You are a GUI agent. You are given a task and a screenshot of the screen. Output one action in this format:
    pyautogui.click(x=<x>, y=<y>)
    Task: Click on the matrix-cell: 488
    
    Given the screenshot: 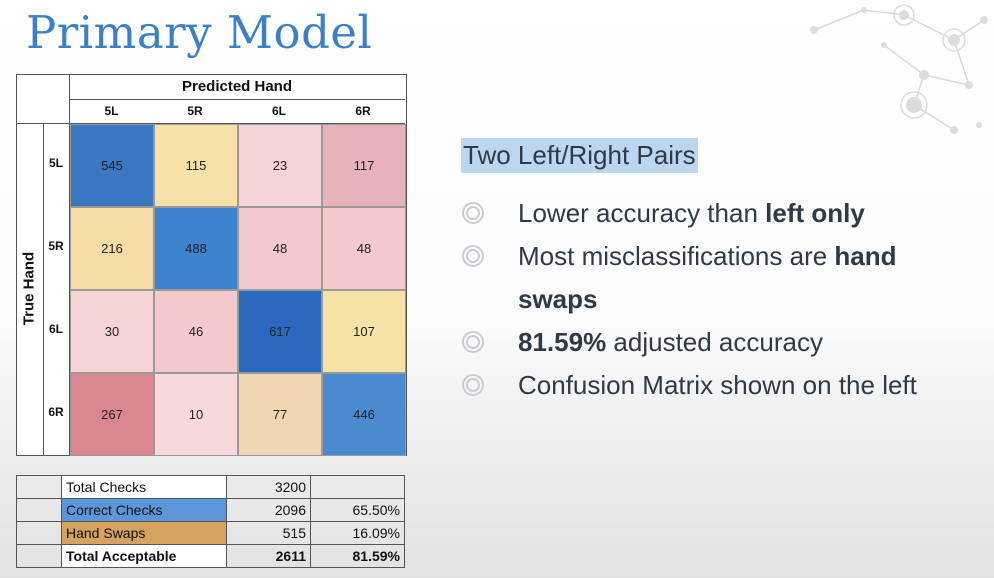 What is the action you would take?
    pyautogui.click(x=196, y=248)
    